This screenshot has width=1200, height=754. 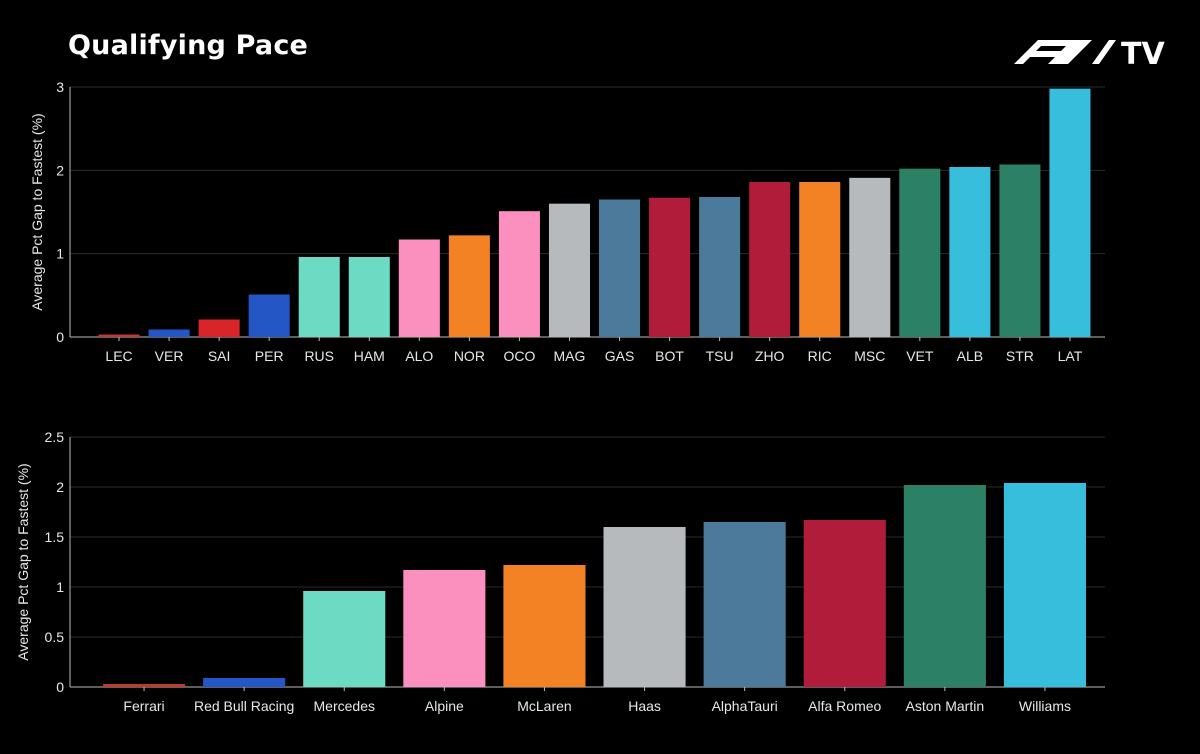 What do you see at coordinates (720, 356) in the screenshot?
I see `x-tick-label: TSU` at bounding box center [720, 356].